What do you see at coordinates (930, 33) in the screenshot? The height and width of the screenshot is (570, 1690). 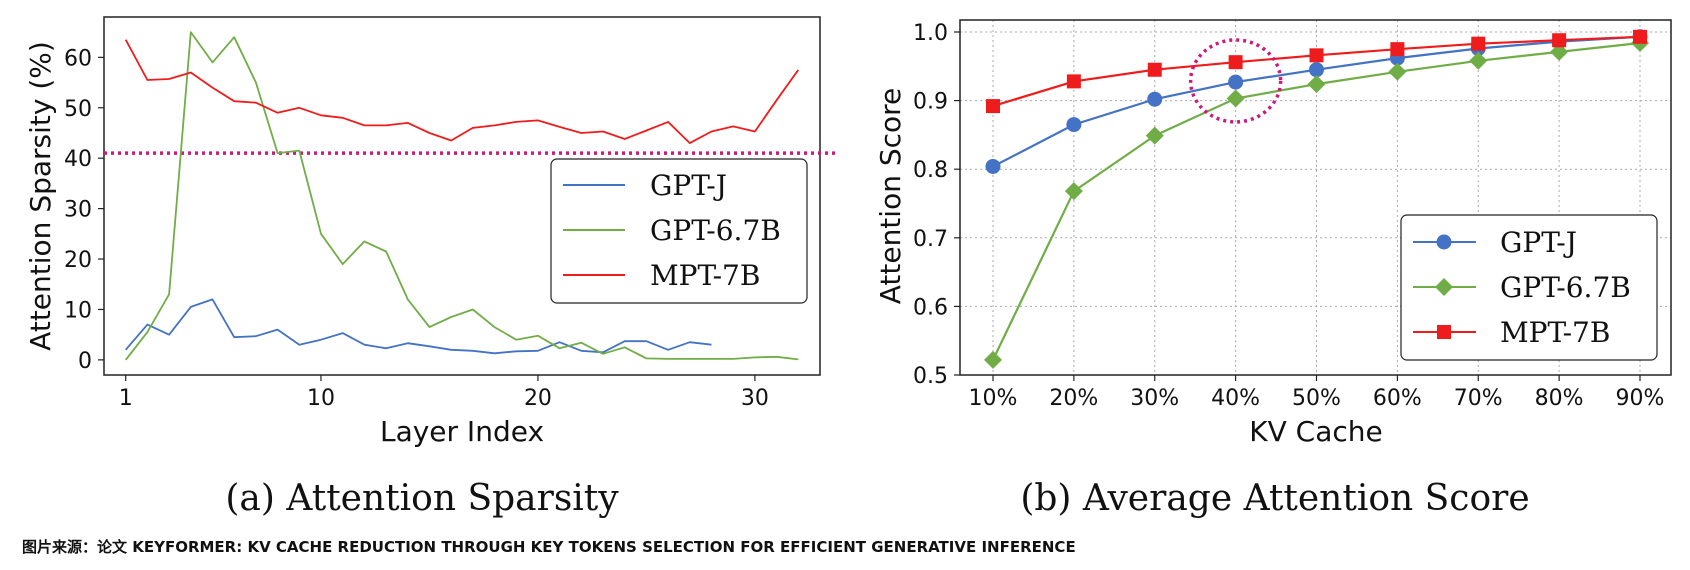 I see `y-tick-label-b: 1.0` at bounding box center [930, 33].